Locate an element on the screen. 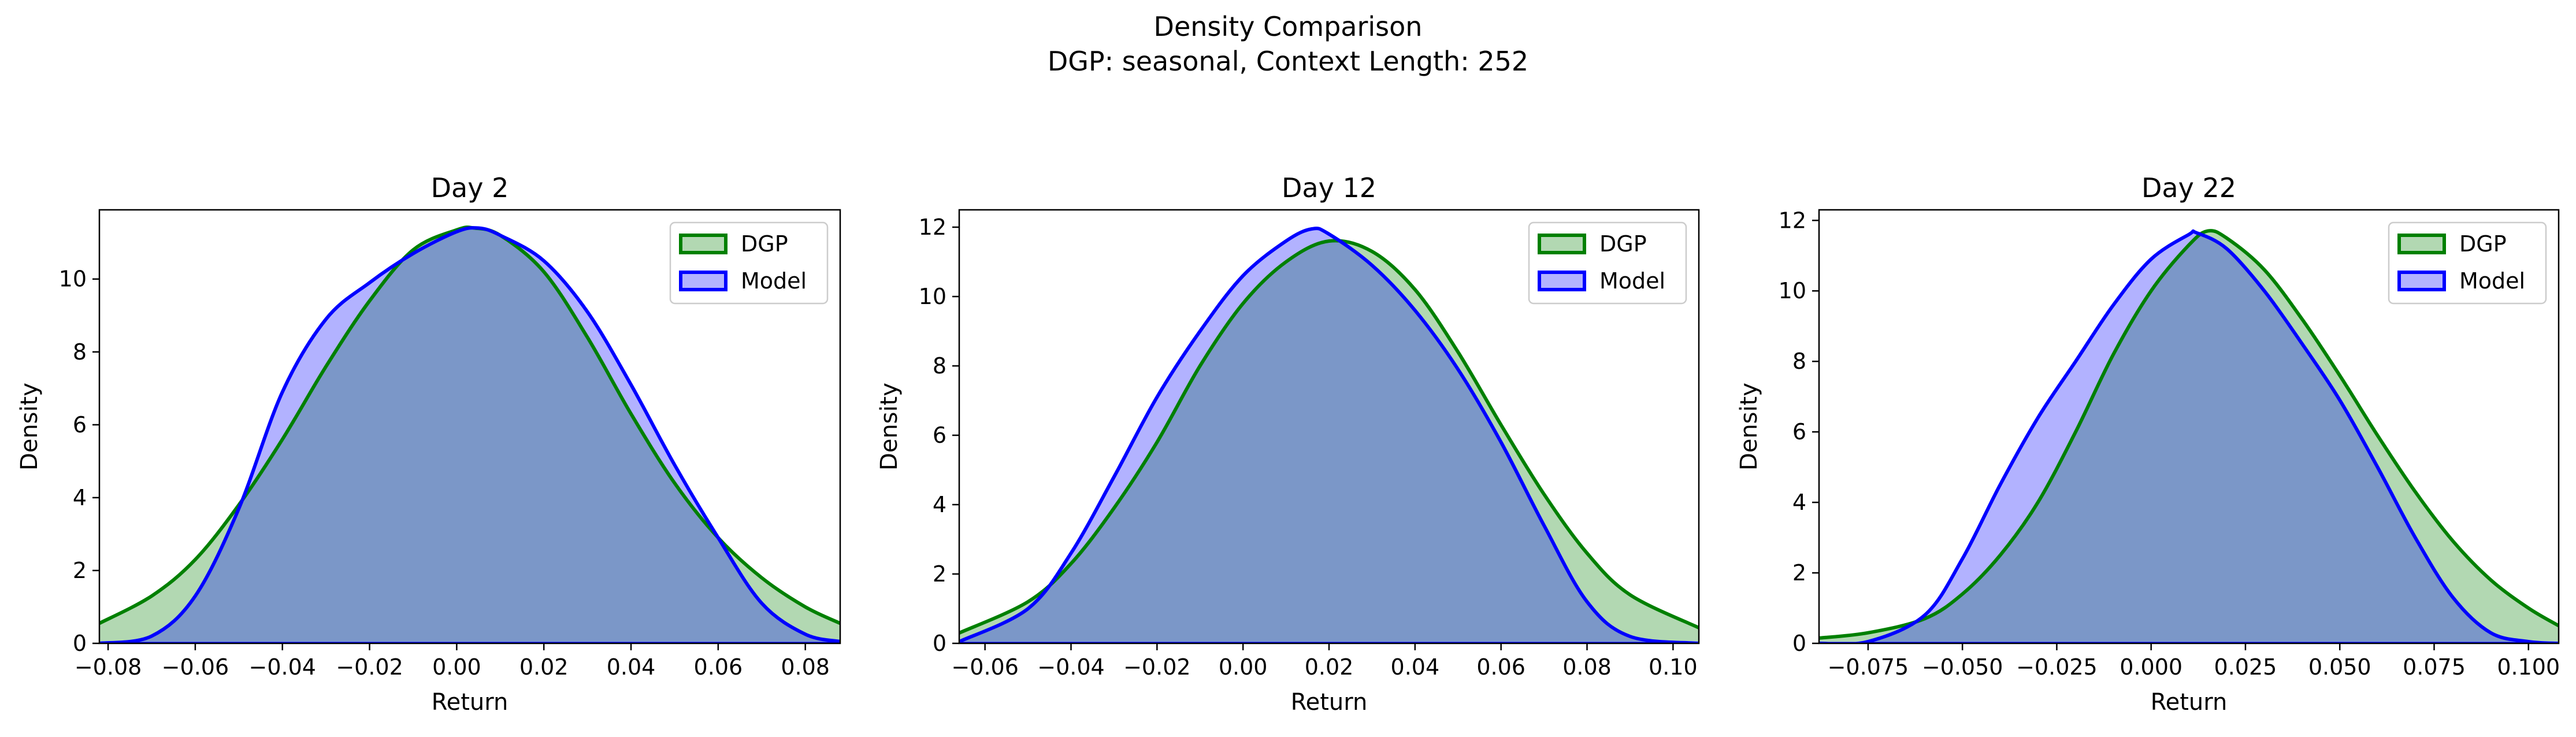 The height and width of the screenshot is (737, 2576). x-tick-label: 0.050 is located at coordinates (2340, 667).